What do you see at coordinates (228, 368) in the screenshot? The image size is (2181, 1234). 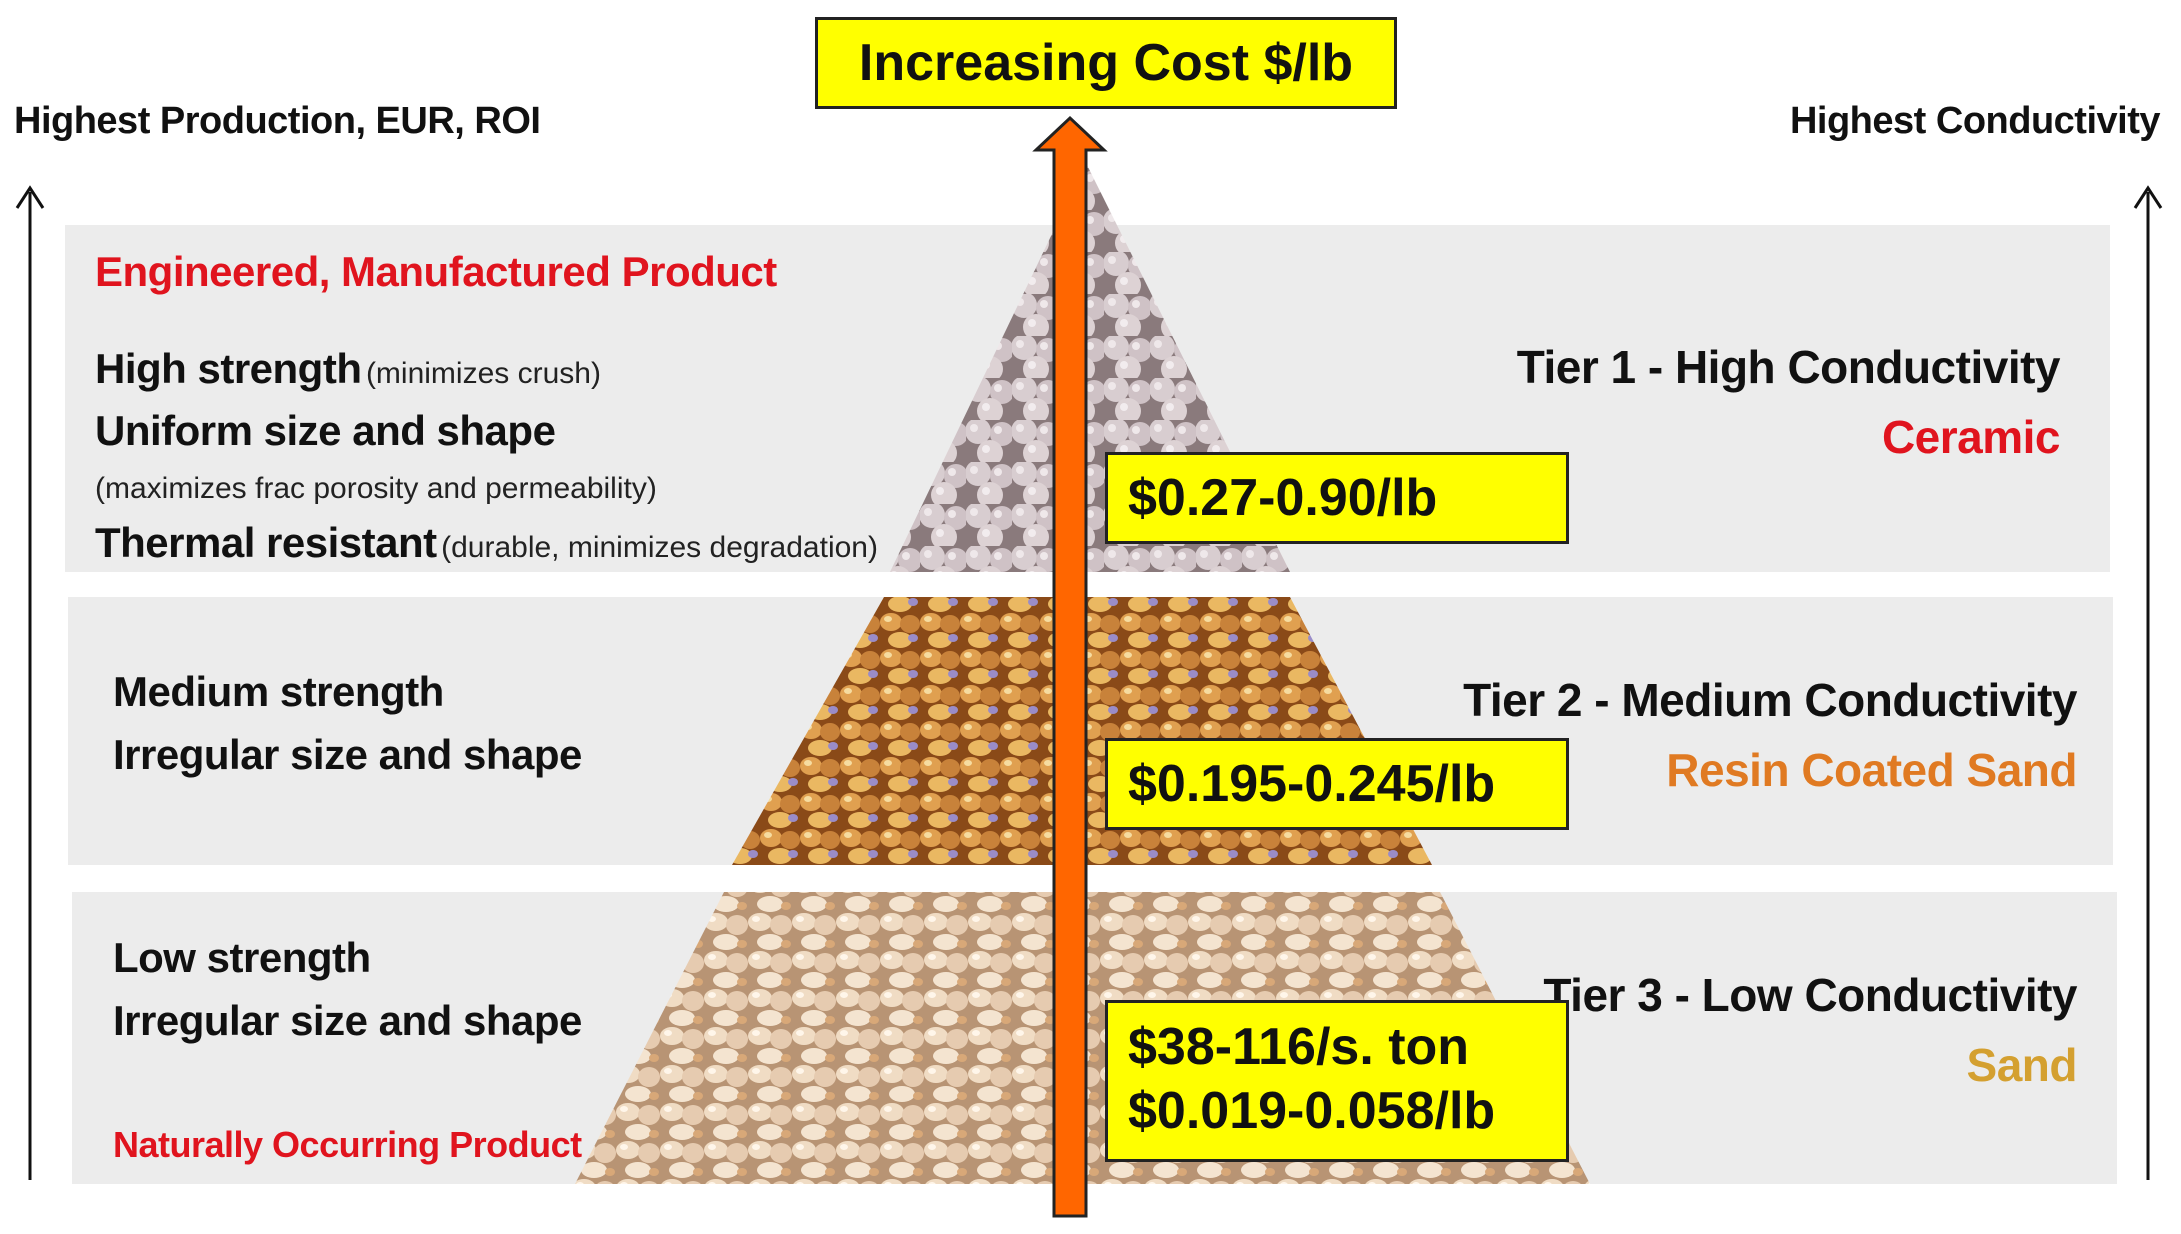 I see `tier1-property-1-label: High strength` at bounding box center [228, 368].